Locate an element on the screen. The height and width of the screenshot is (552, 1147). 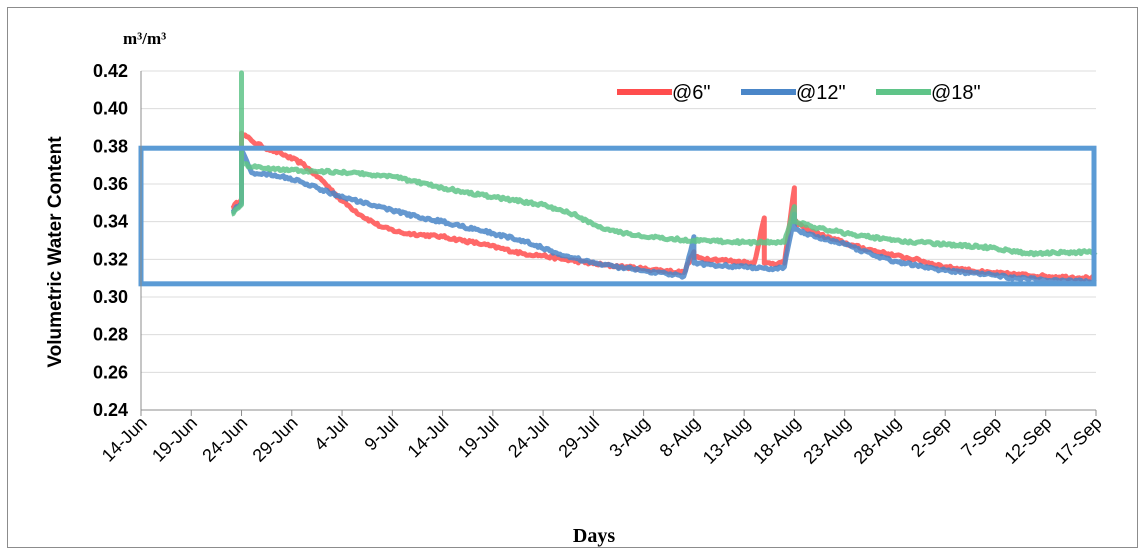
y-tick-label: 0.24 is located at coordinates (110, 410).